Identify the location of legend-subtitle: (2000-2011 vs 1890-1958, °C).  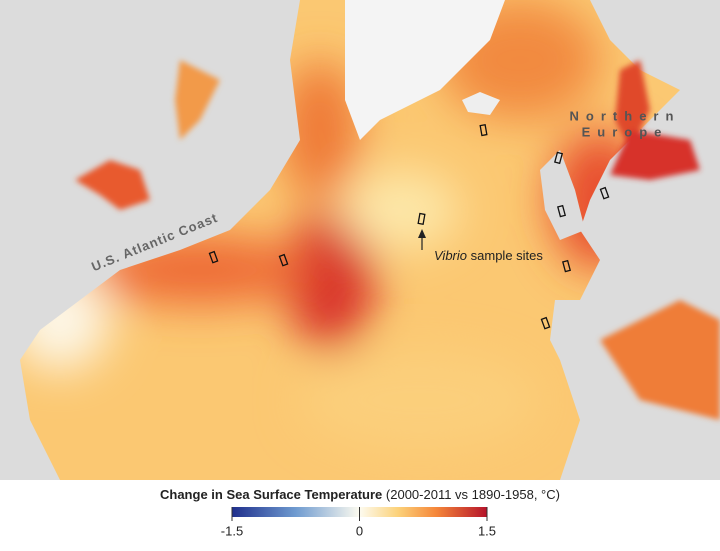
(473, 494).